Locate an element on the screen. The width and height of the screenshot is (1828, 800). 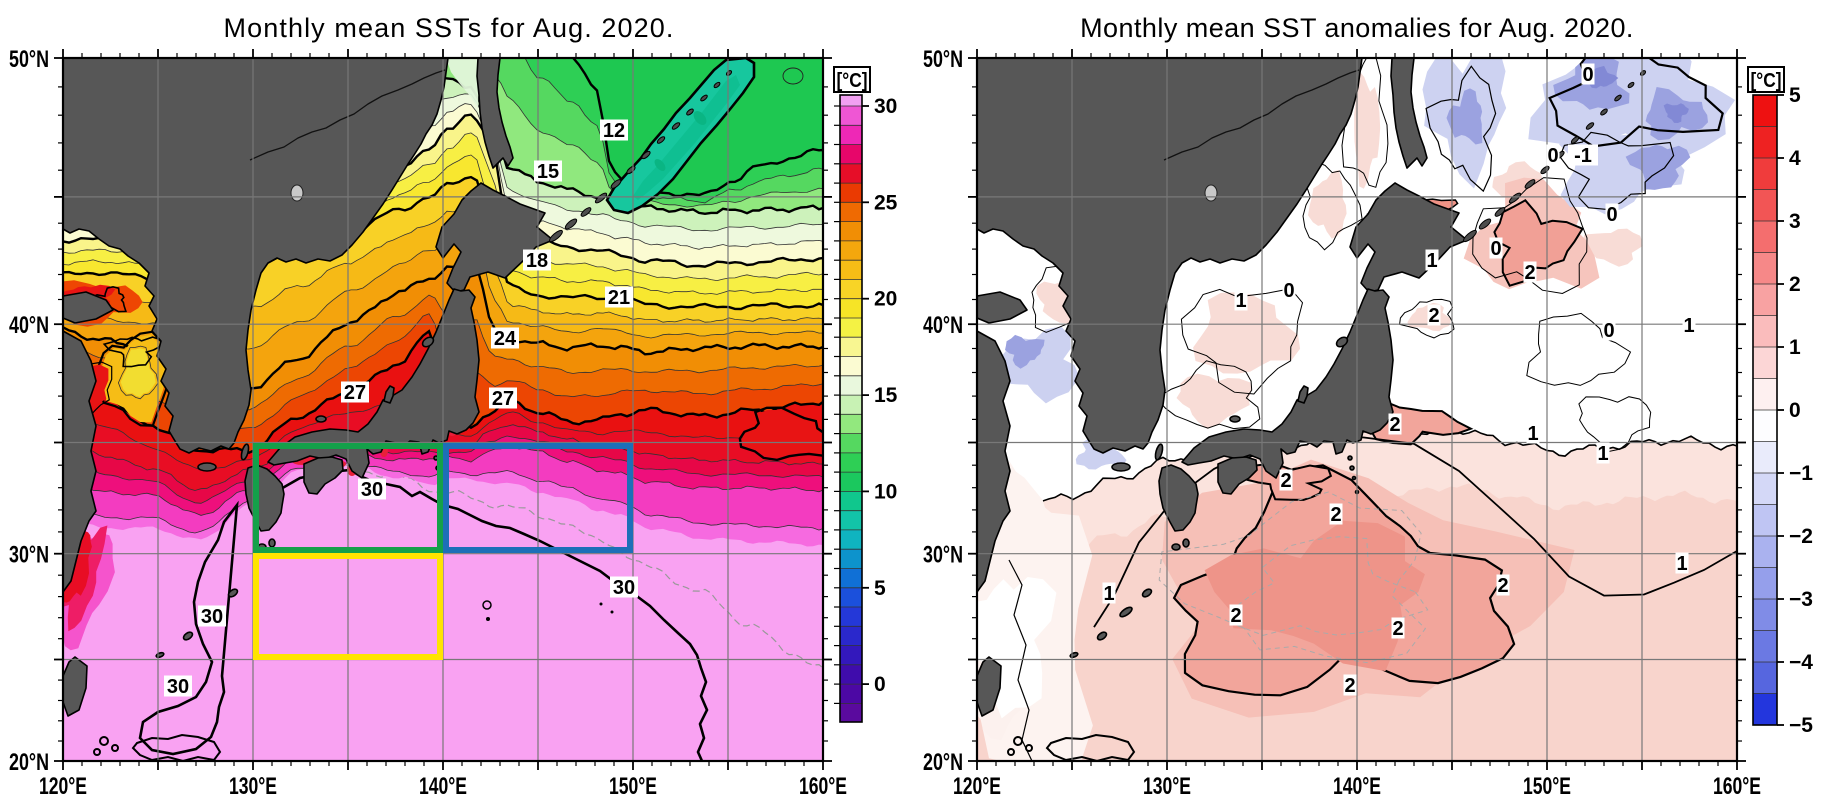
svg-text: −5 is located at coordinates (1801, 725).